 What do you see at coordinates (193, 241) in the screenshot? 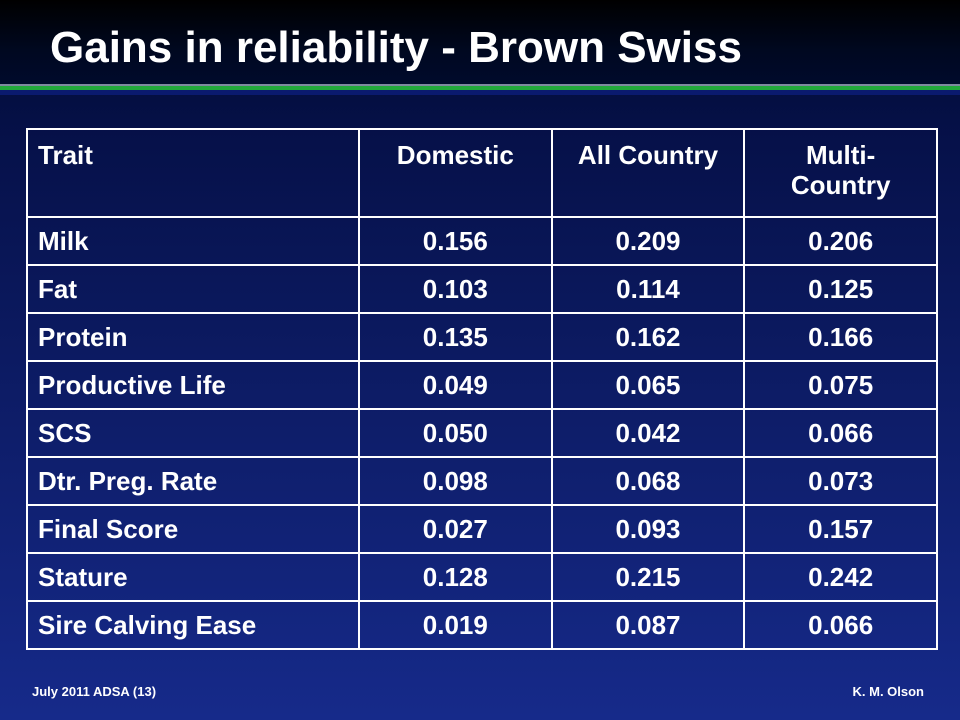
I see `cell-trait: Milk` at bounding box center [193, 241].